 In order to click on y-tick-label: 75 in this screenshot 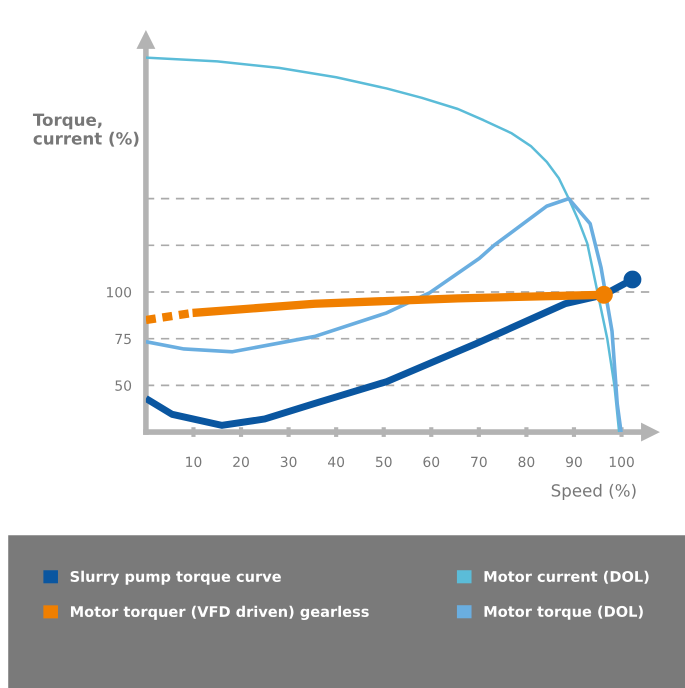, I will do `click(123, 339)`.